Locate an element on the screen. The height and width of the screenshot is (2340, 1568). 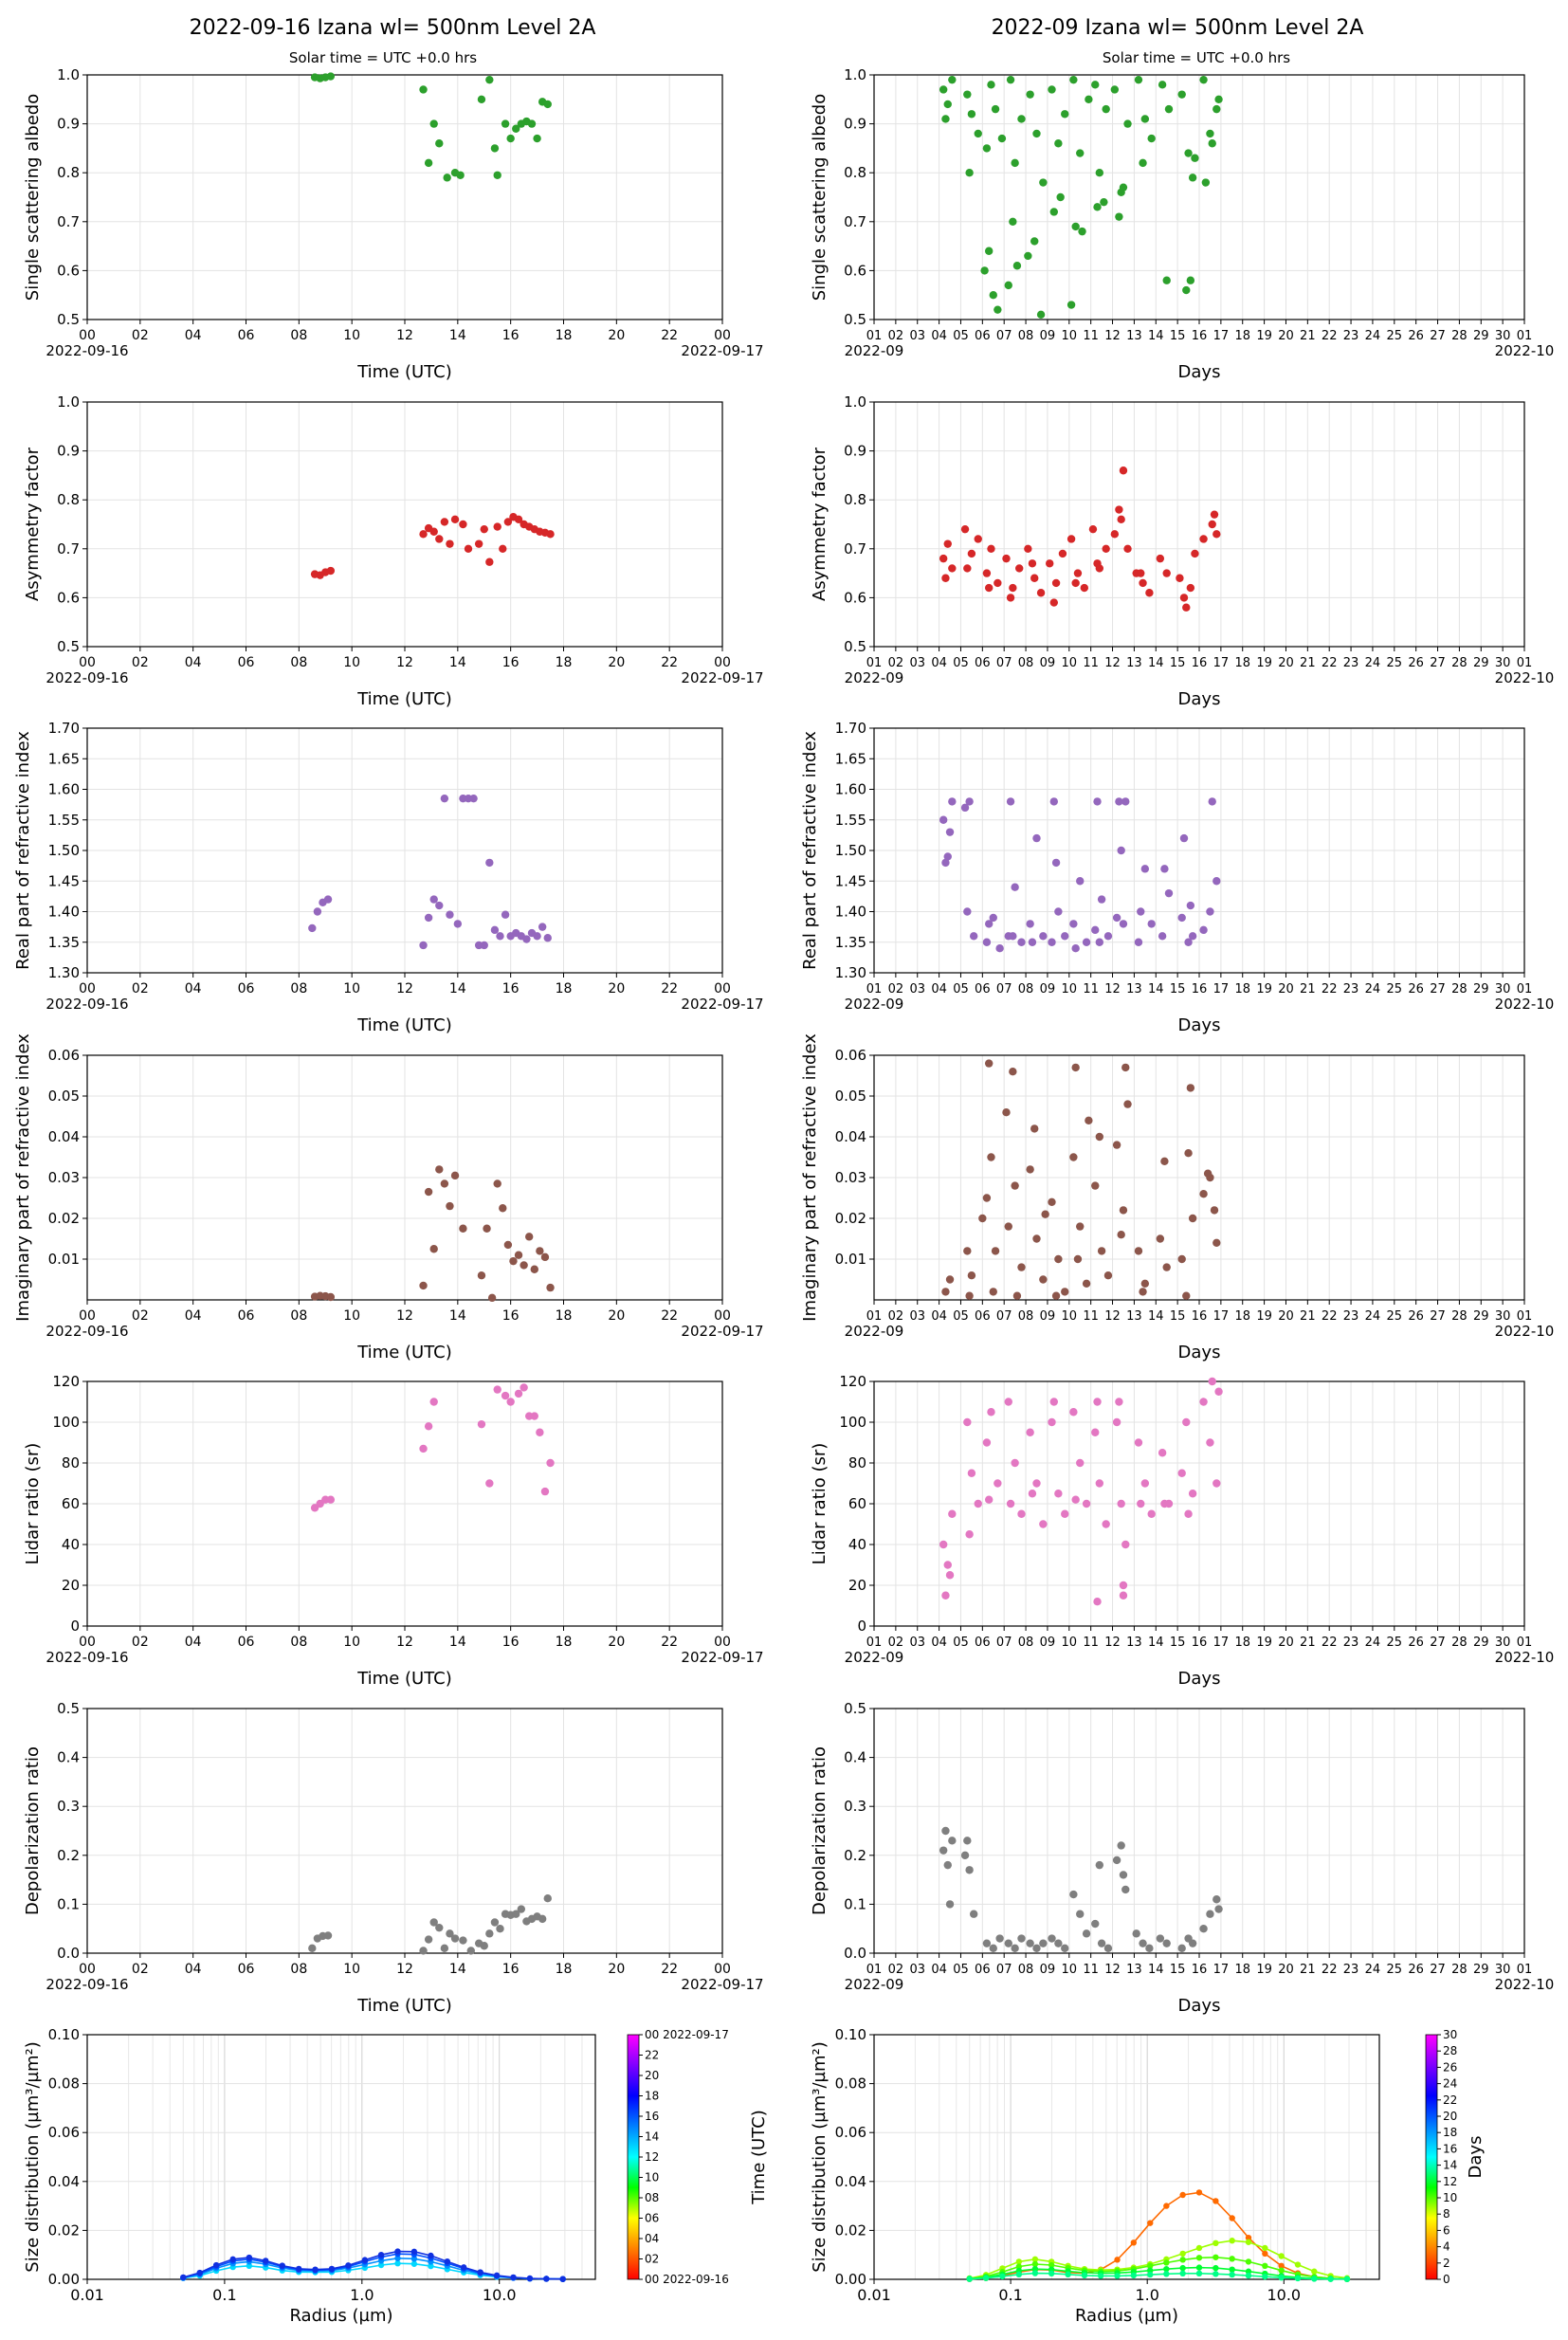
x-tick-label: 00 is located at coordinates (87, 1316).